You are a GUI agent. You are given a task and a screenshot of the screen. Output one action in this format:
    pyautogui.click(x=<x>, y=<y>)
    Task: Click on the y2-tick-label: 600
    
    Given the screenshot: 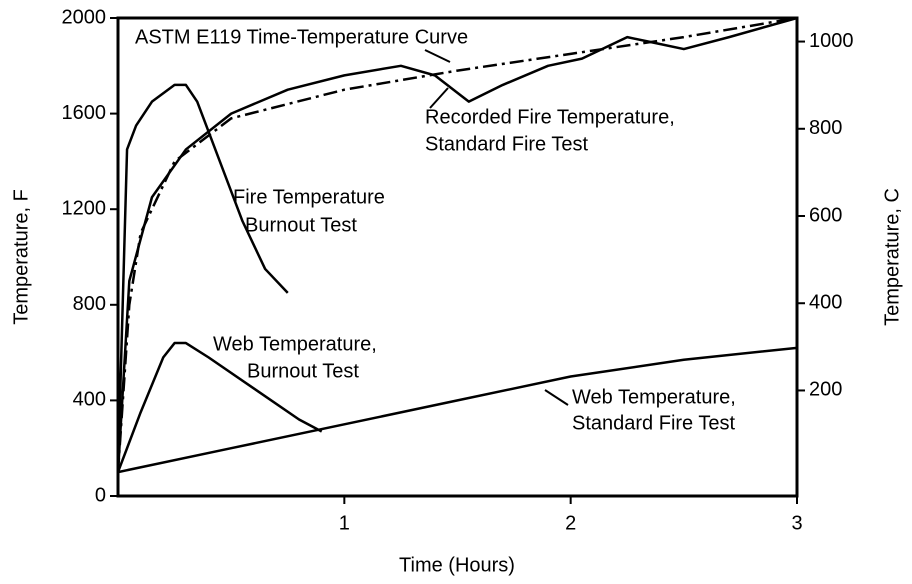 What is the action you would take?
    pyautogui.click(x=825, y=215)
    